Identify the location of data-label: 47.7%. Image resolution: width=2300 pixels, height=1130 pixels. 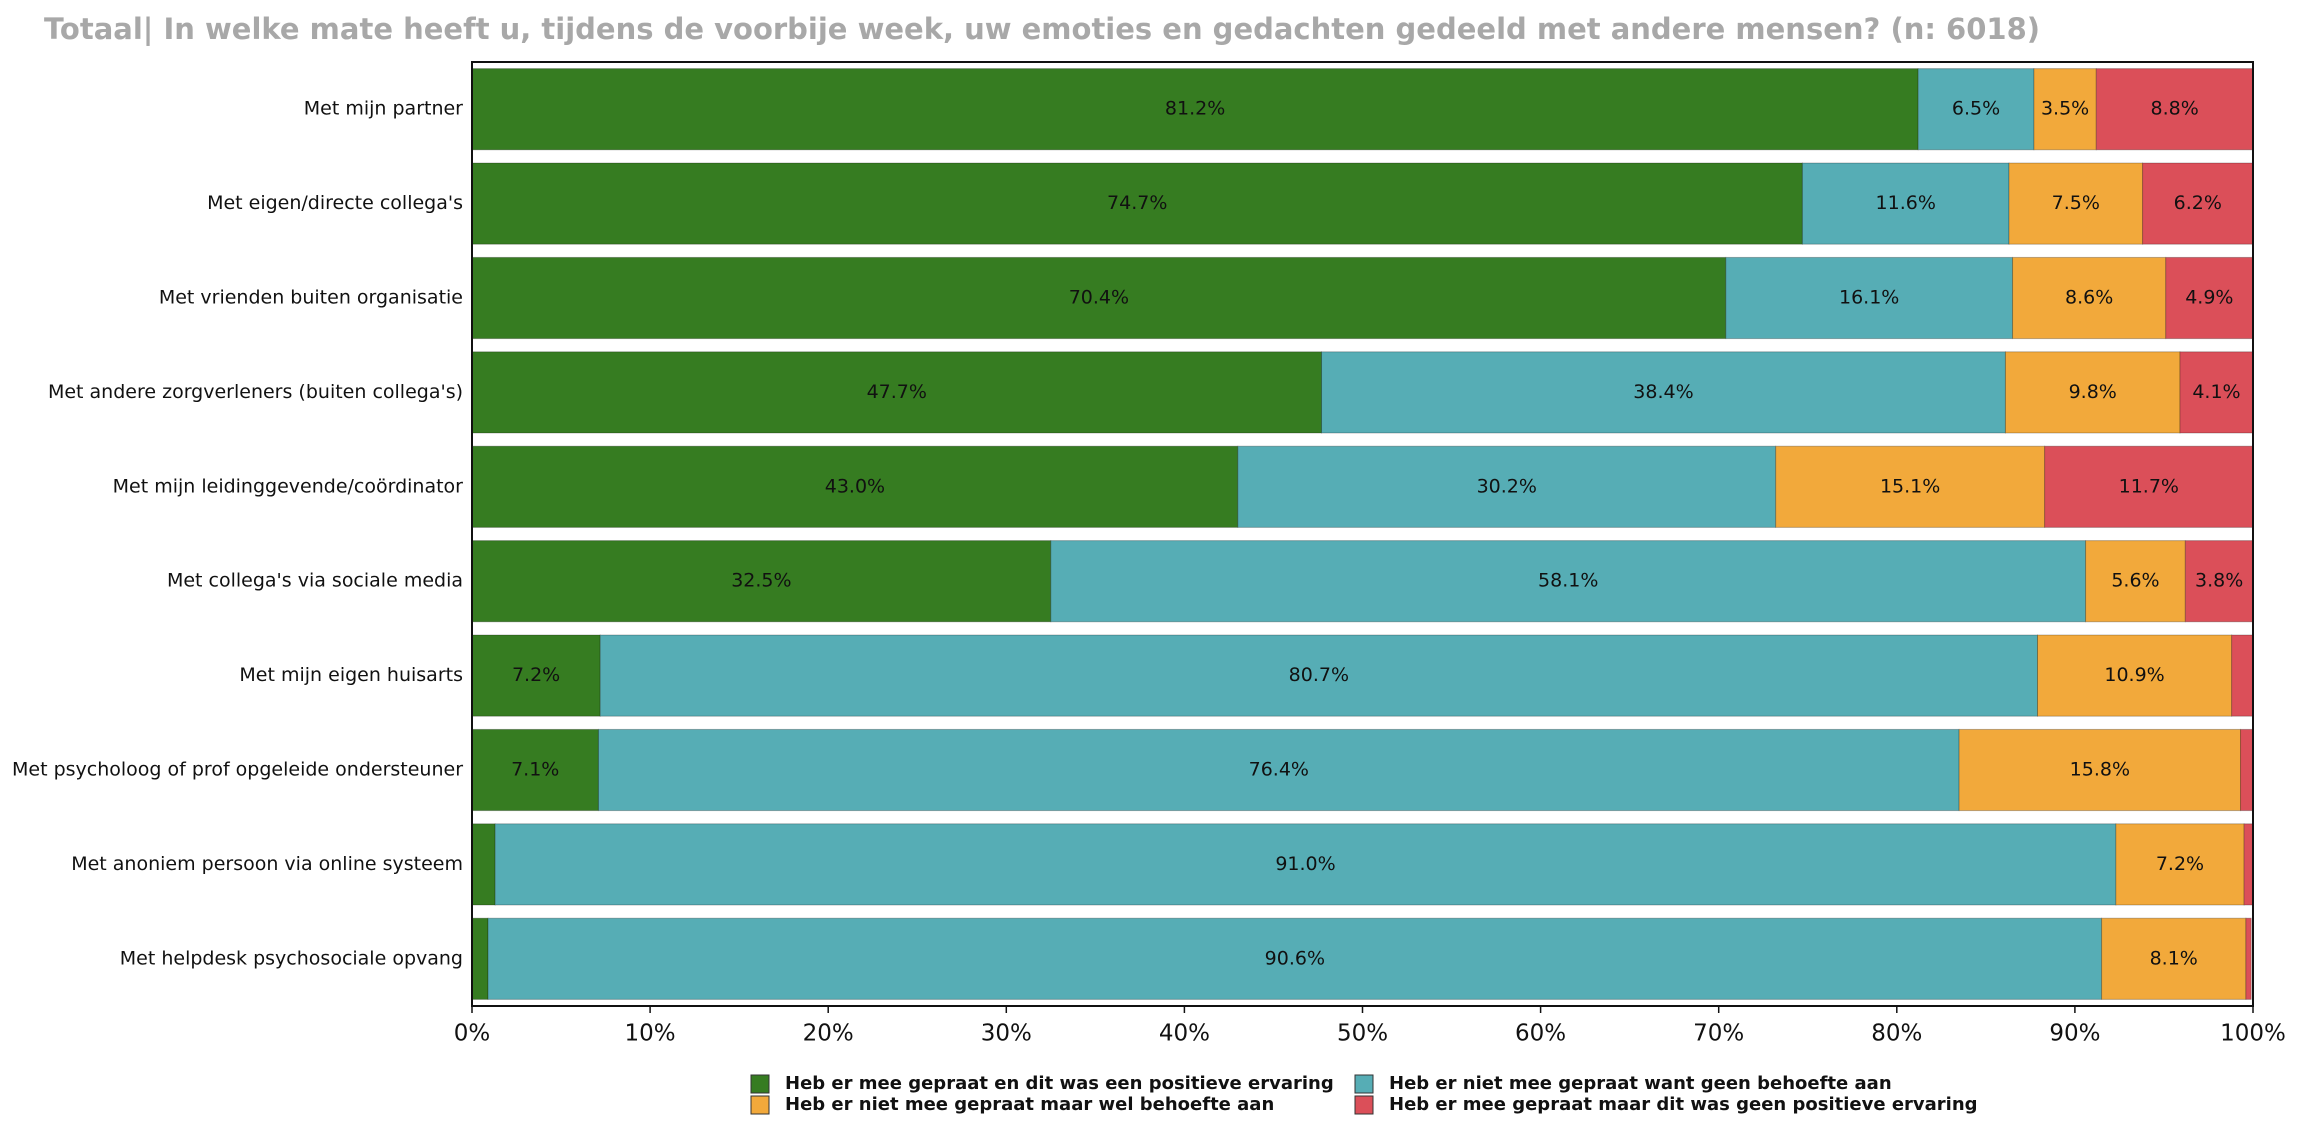
(897, 392).